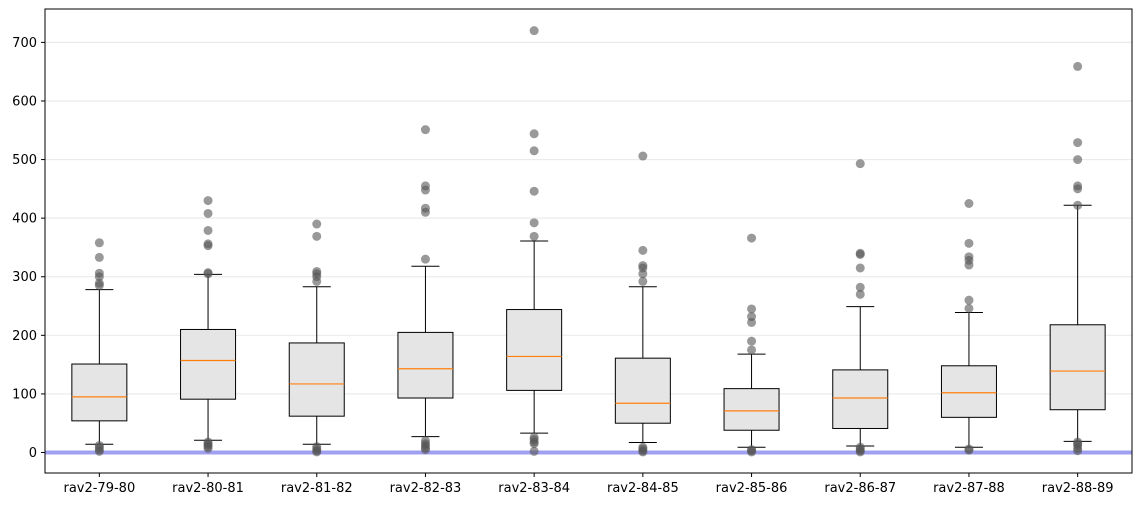 The height and width of the screenshot is (505, 1141). What do you see at coordinates (24, 219) in the screenshot?
I see `y-tick-label: 400` at bounding box center [24, 219].